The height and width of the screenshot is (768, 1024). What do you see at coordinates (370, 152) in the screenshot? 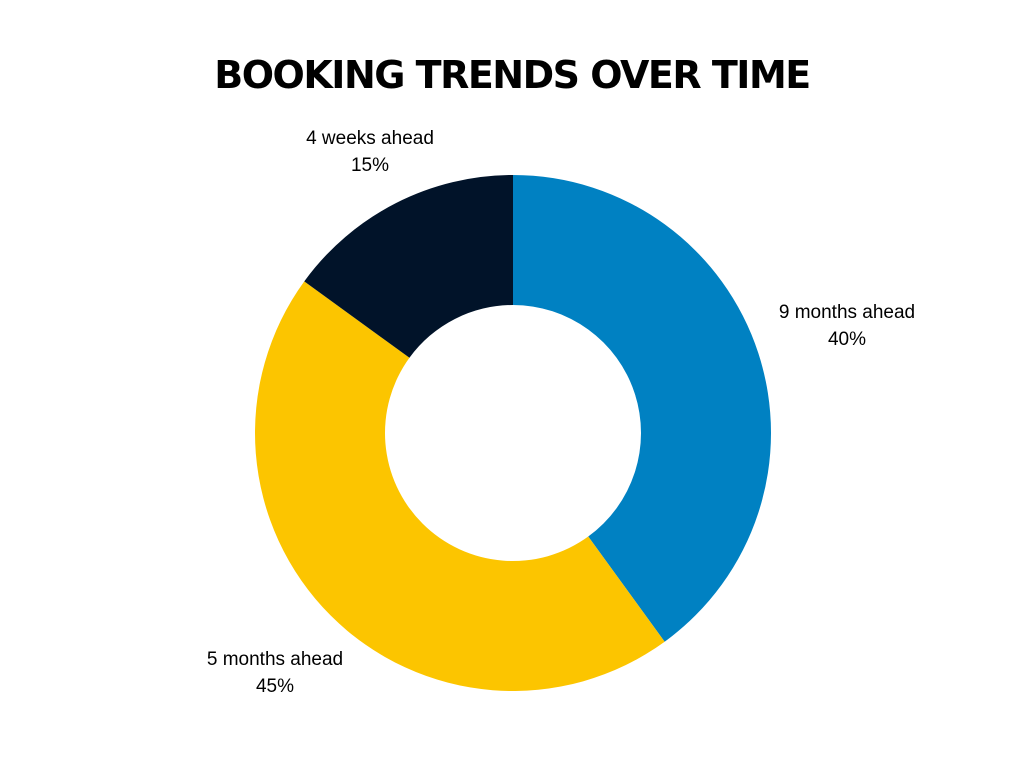
I see `slice-label-4-weeks: 4 weeks ahead 15%` at bounding box center [370, 152].